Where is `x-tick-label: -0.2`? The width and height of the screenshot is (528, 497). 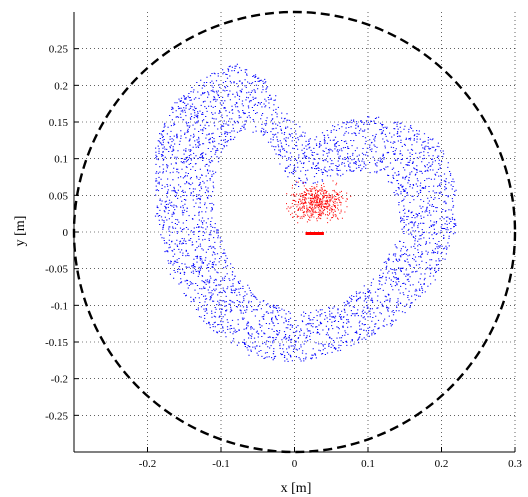 x-tick-label: -0.2 is located at coordinates (147, 464).